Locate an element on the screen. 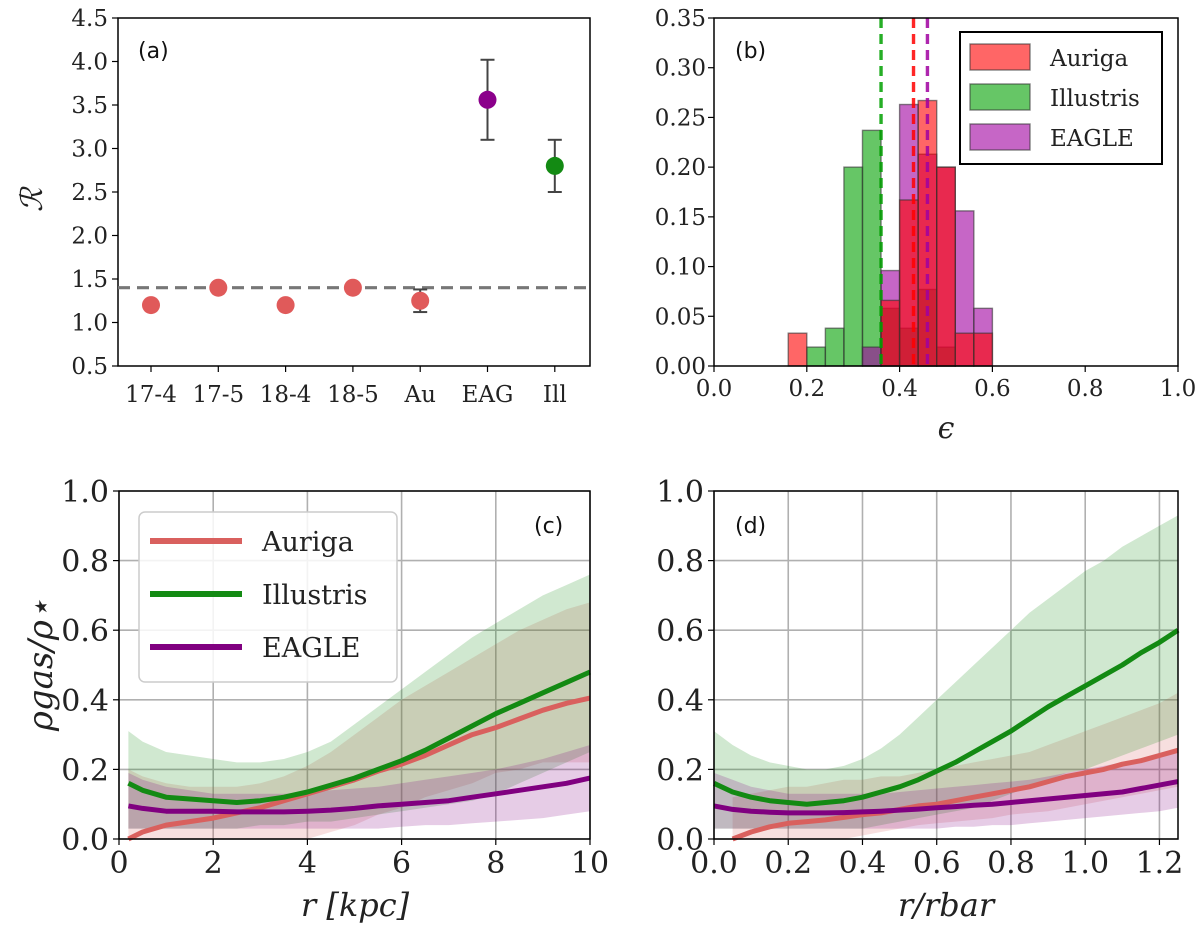 The width and height of the screenshot is (1200, 946). y-tick-label: 0.00 is located at coordinates (680, 367).